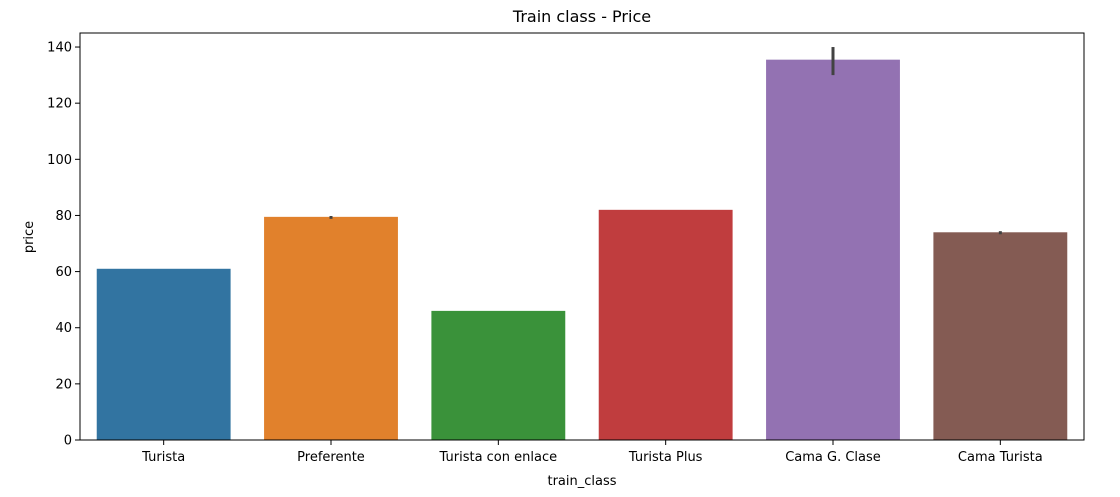 This screenshot has height=497, width=1120. Describe the element at coordinates (581, 481) in the screenshot. I see `x-axis-label: train_class` at that location.